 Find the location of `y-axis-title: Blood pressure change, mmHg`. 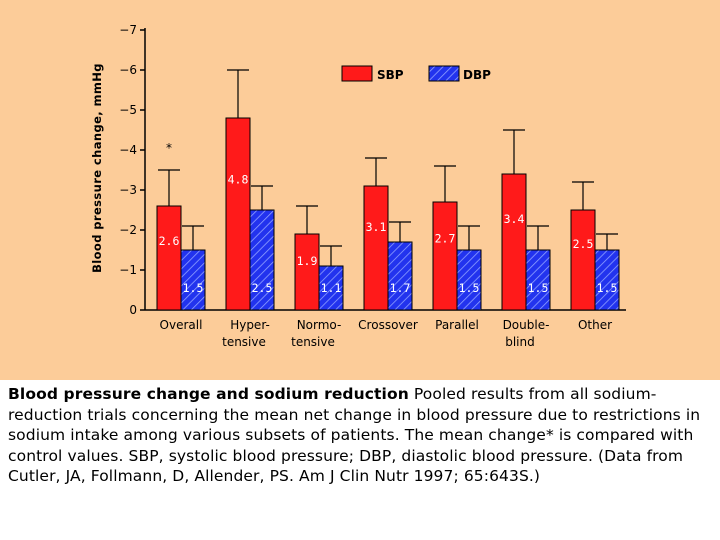

y-axis-title: Blood pressure change, mmHg is located at coordinates (97, 168).